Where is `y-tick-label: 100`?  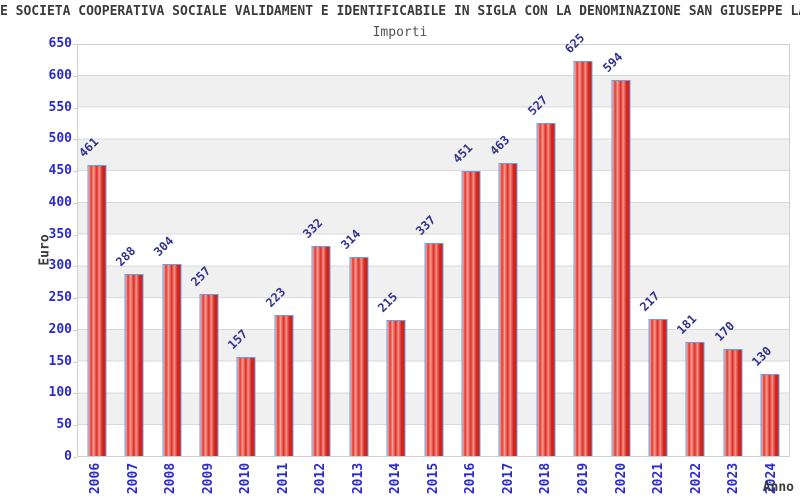 y-tick-label: 100 is located at coordinates (60, 393).